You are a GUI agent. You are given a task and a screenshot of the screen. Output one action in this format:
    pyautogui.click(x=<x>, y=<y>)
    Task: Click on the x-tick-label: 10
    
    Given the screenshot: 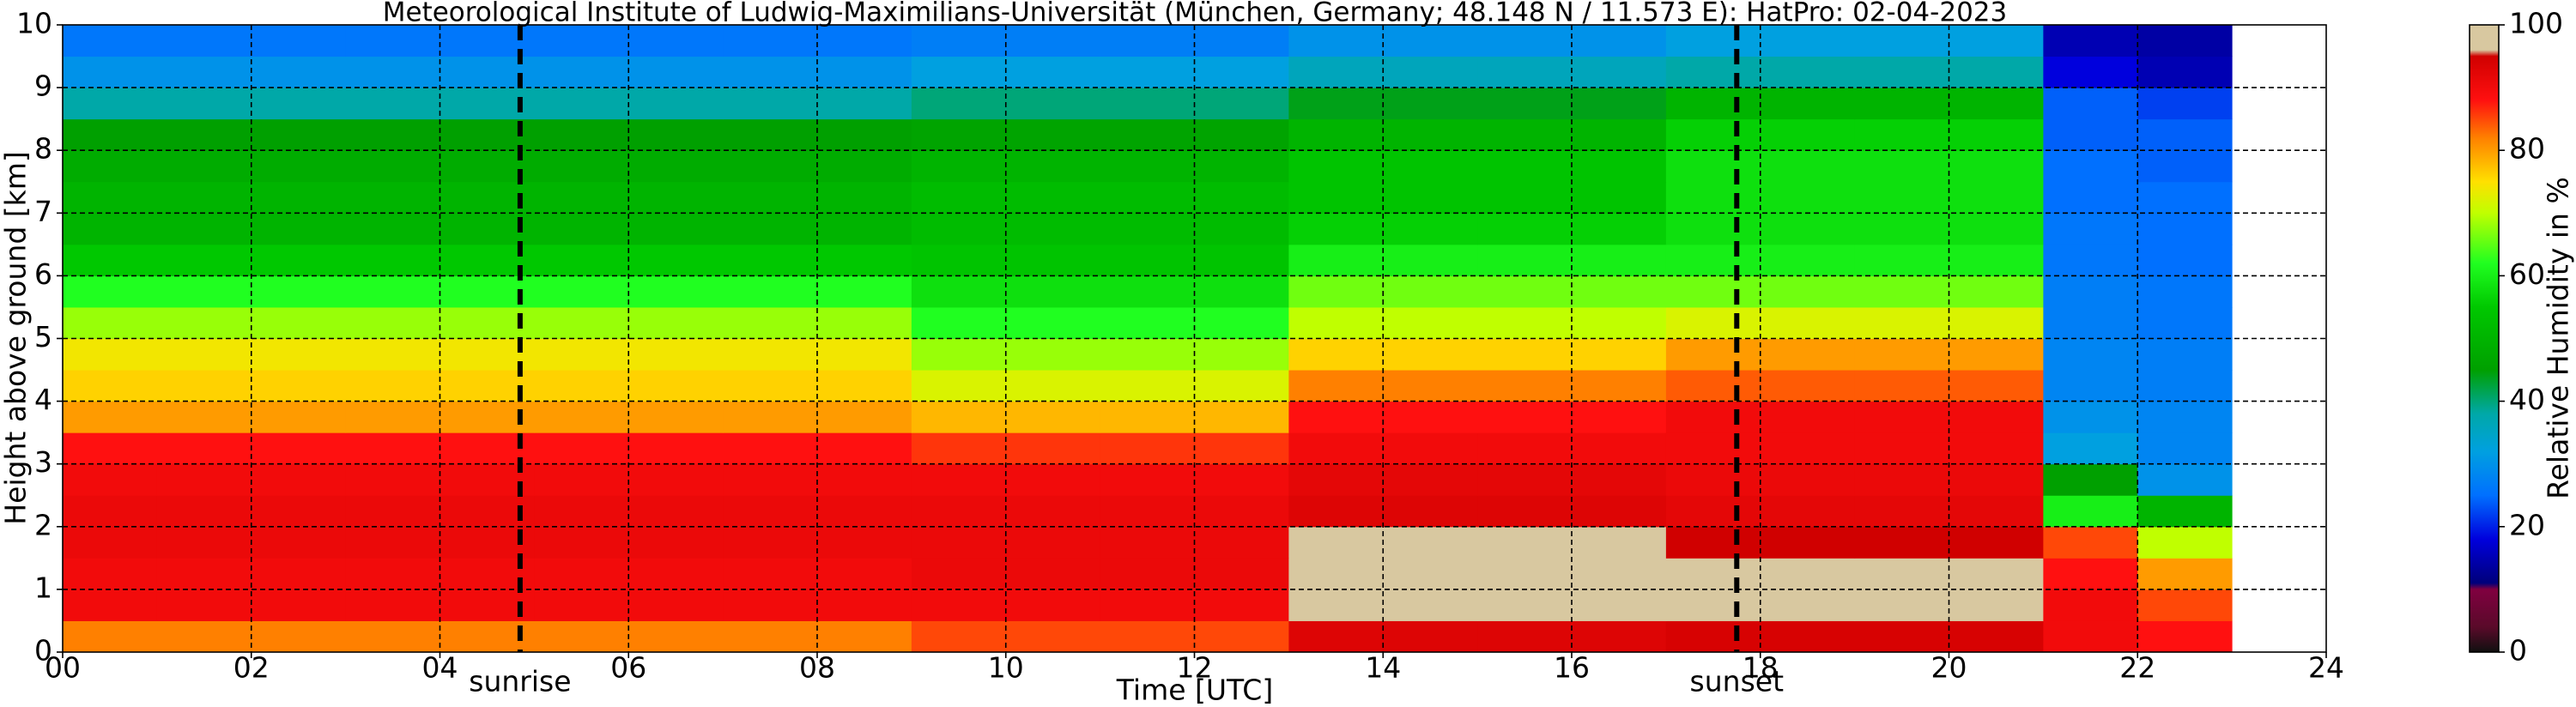 What is the action you would take?
    pyautogui.click(x=1006, y=668)
    